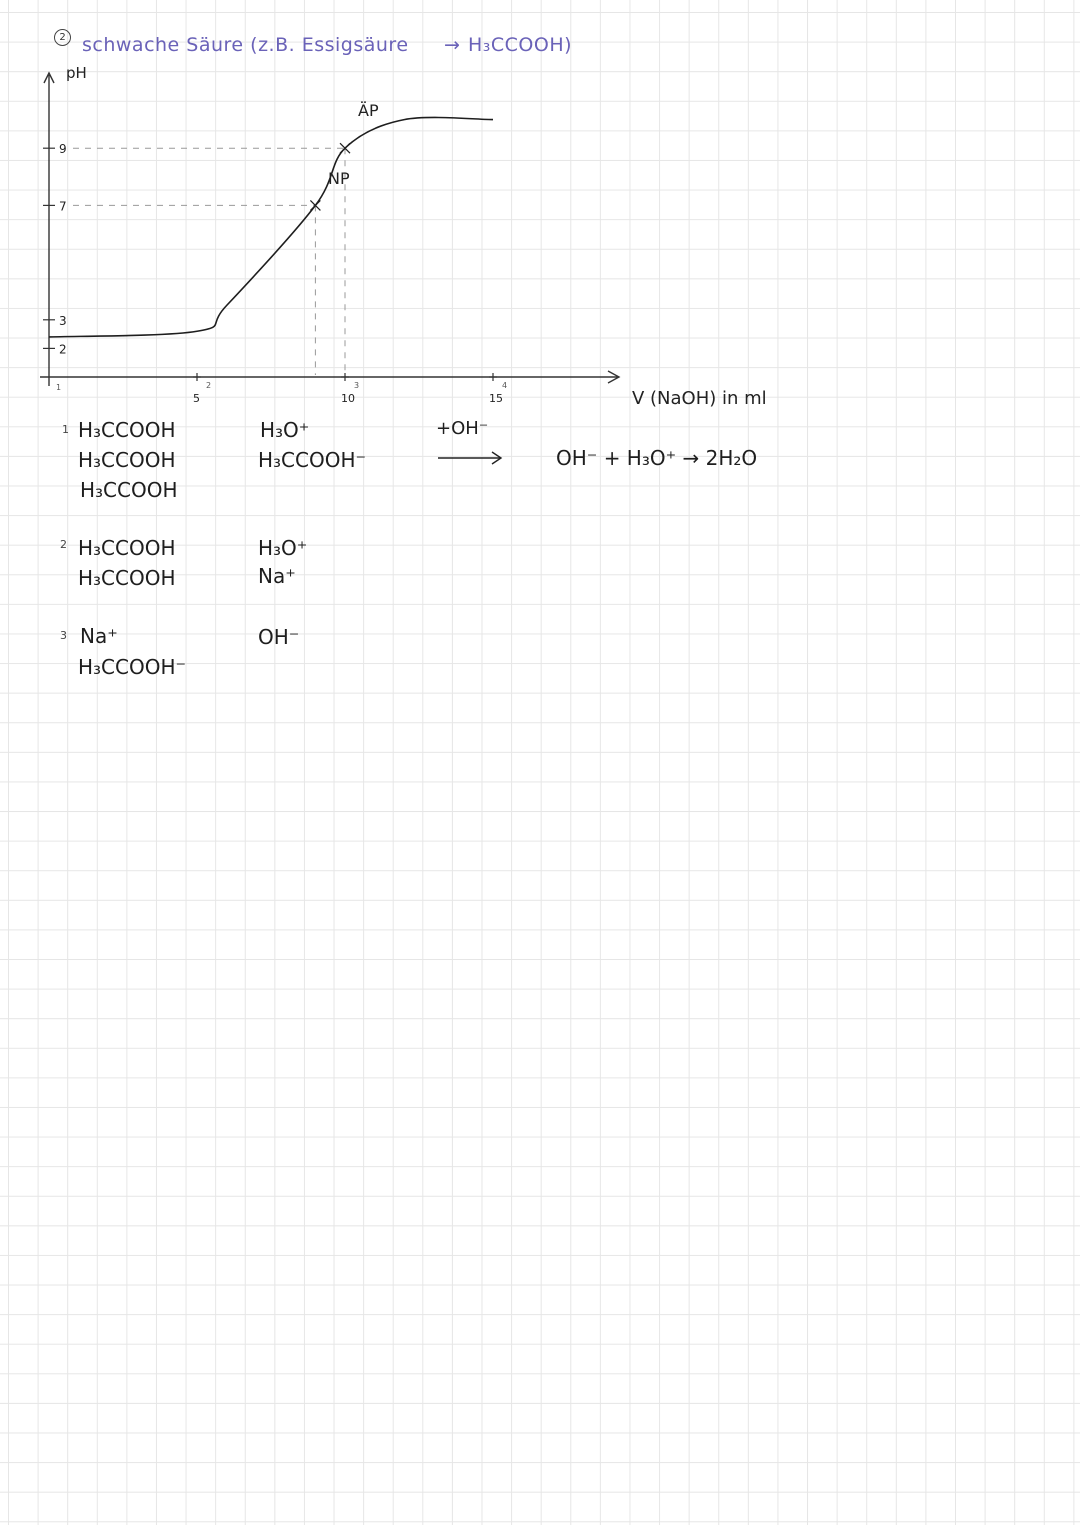 The image size is (1080, 1525). Describe the element at coordinates (452, 45) in the screenshot. I see `header-arrow: →` at that location.